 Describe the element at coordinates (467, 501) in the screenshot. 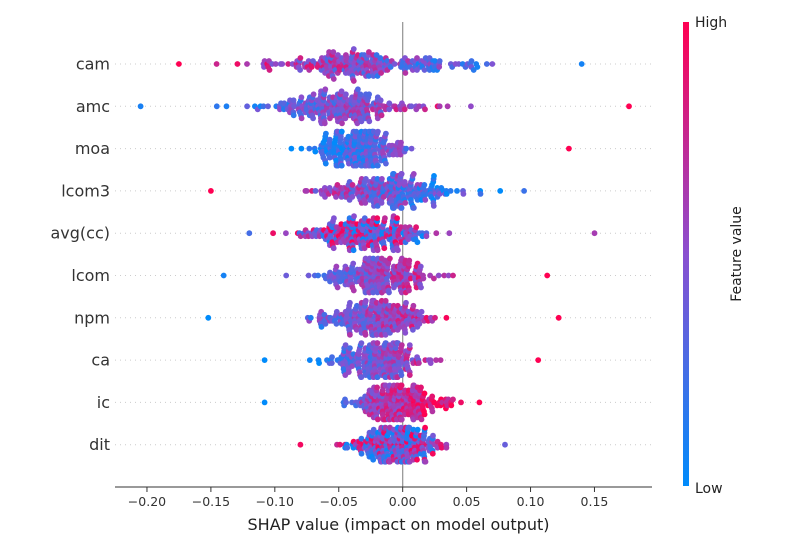

I see `x-tick-label: 0.05` at that location.